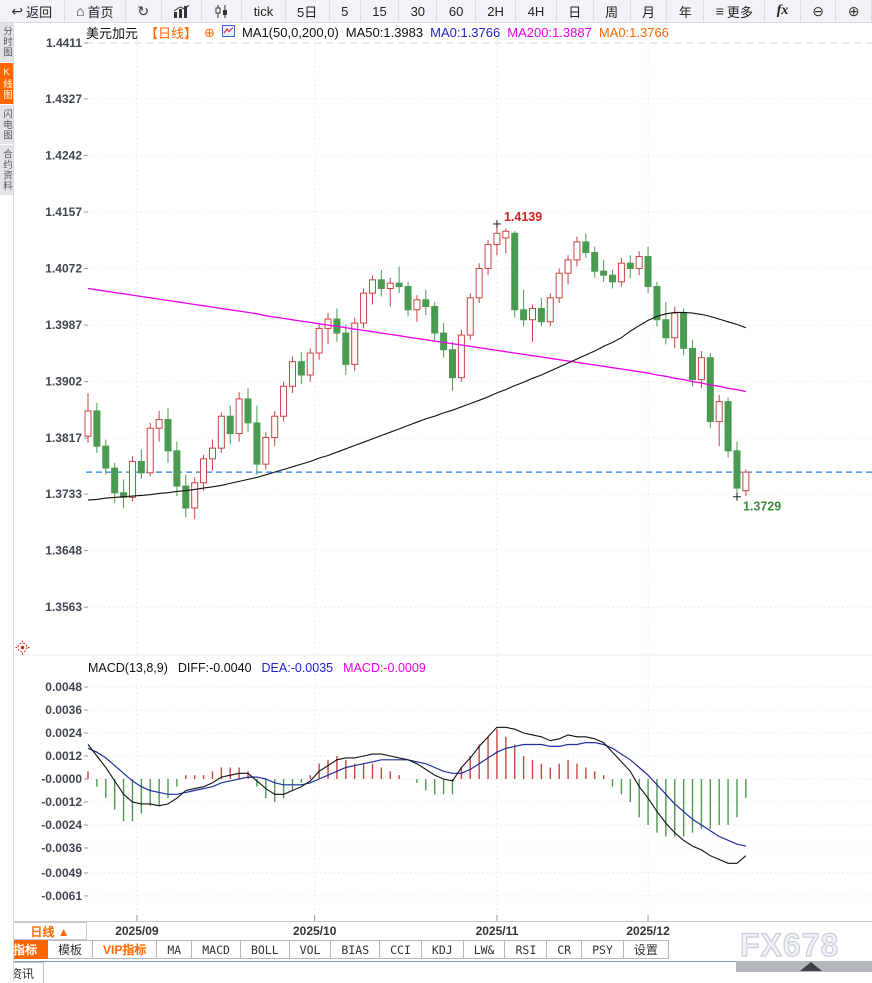 This screenshot has height=983, width=872. I want to click on bottom-scrollbar, so click(804, 966).